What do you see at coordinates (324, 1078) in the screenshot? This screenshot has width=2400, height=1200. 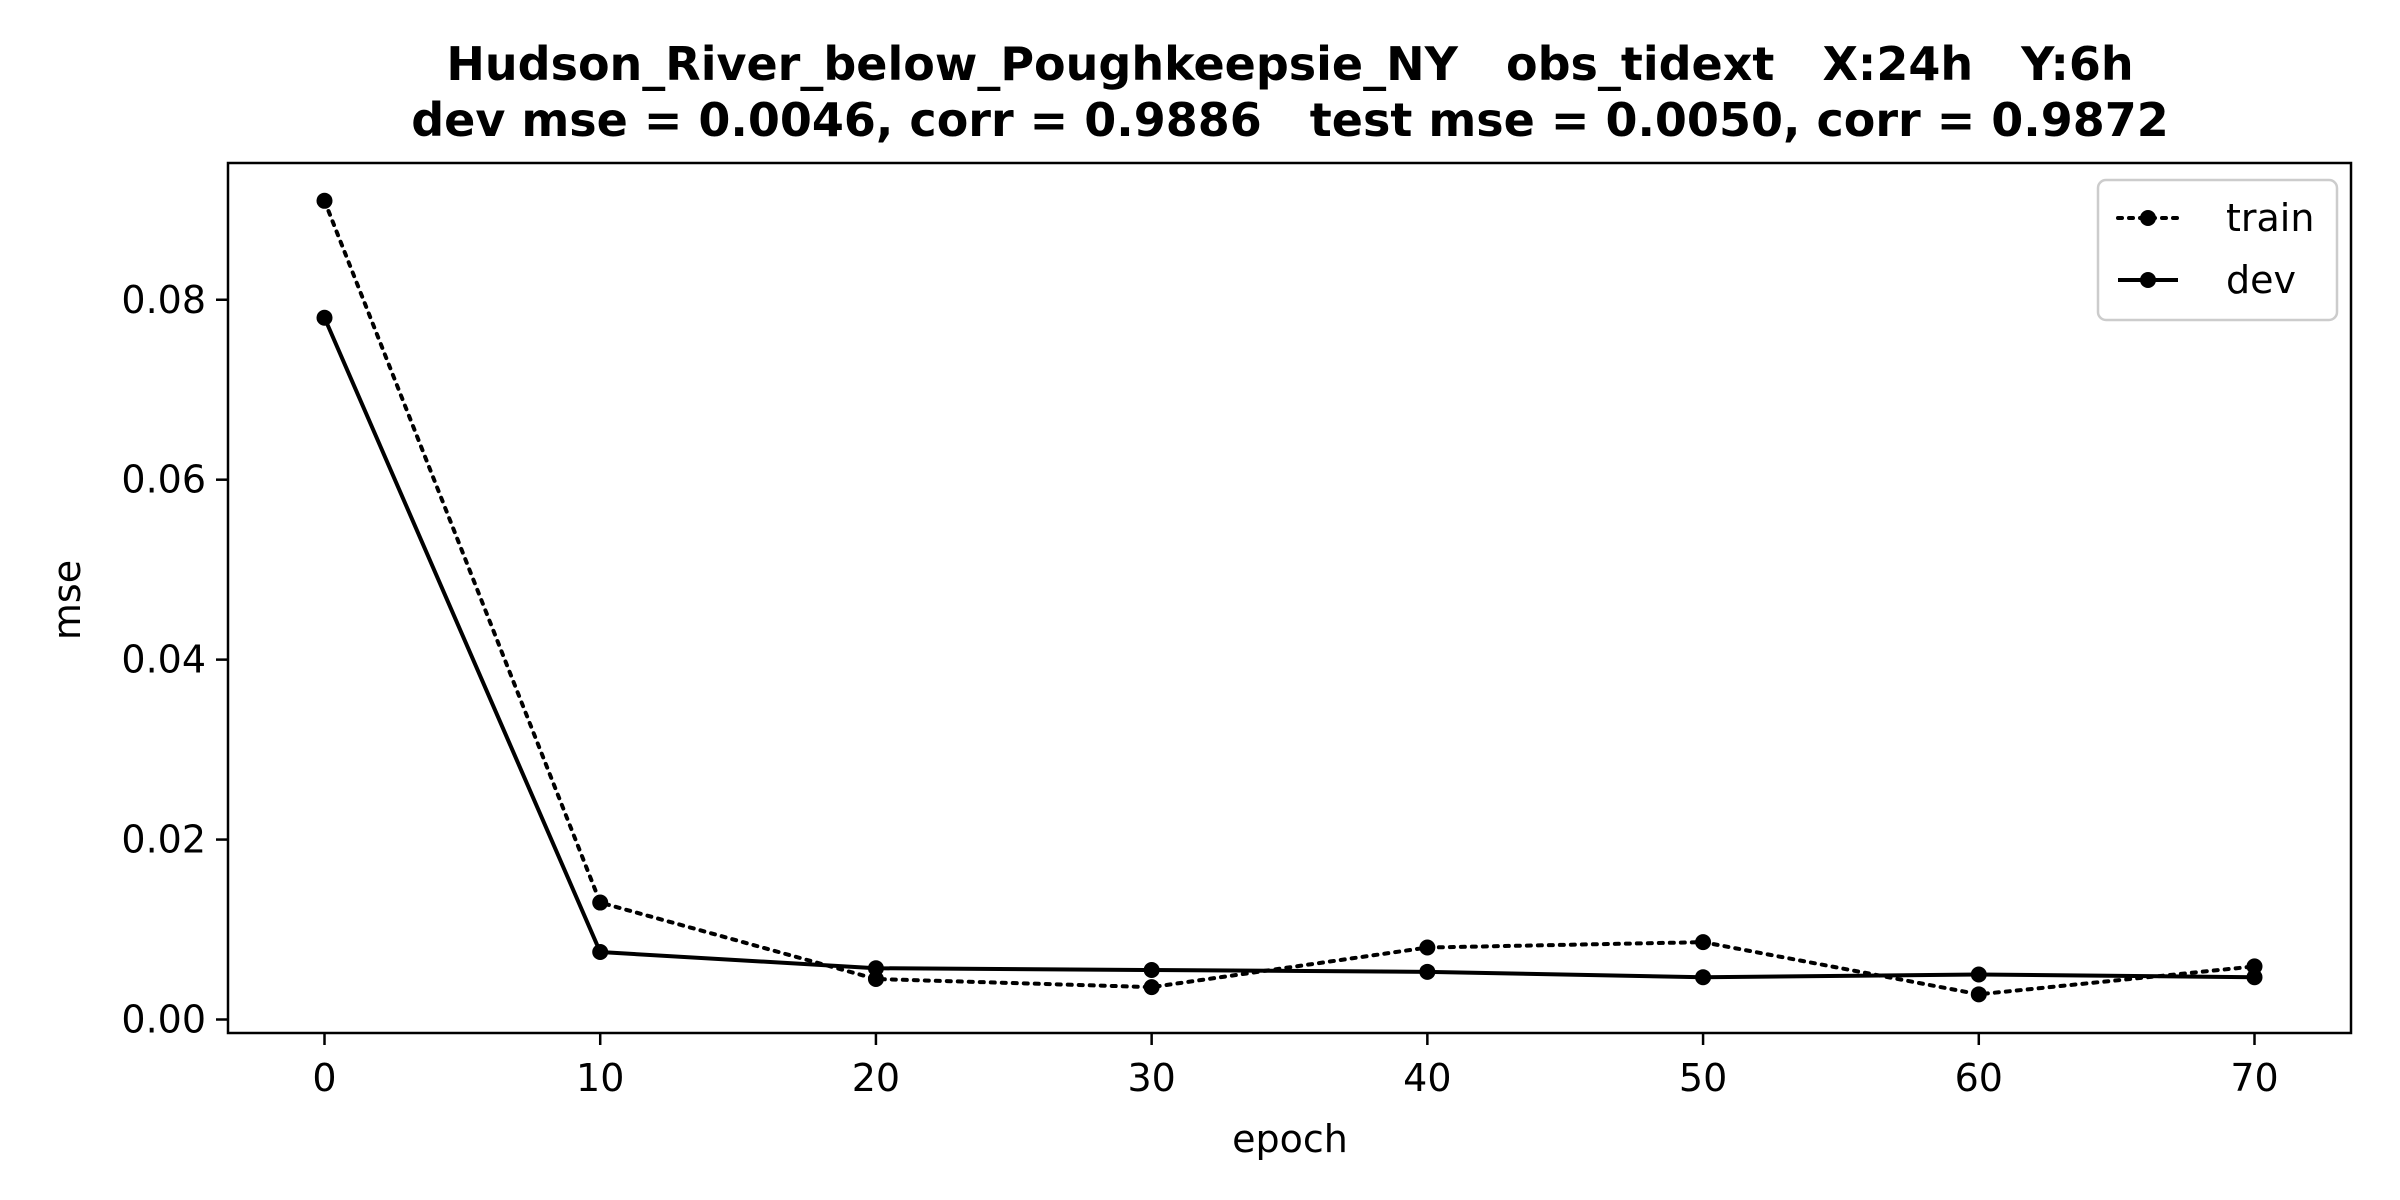 I see `x-tick-label: 0` at bounding box center [324, 1078].